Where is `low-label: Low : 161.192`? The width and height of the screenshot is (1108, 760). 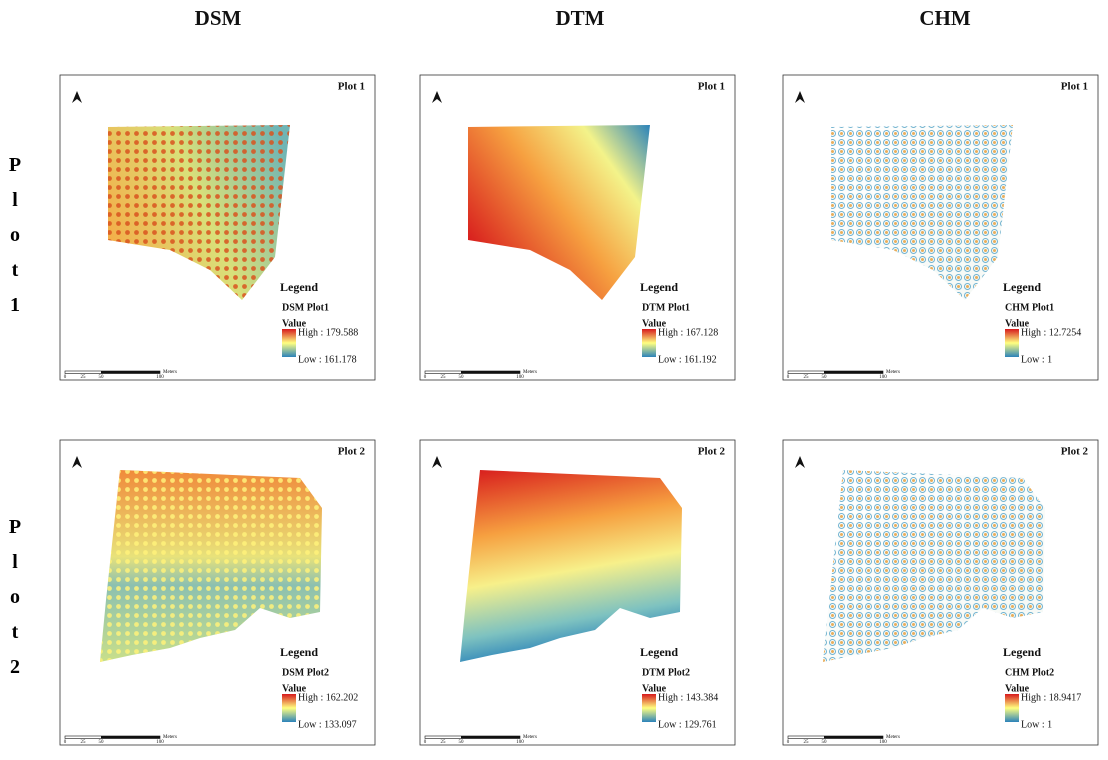 low-label: Low : 161.192 is located at coordinates (687, 359).